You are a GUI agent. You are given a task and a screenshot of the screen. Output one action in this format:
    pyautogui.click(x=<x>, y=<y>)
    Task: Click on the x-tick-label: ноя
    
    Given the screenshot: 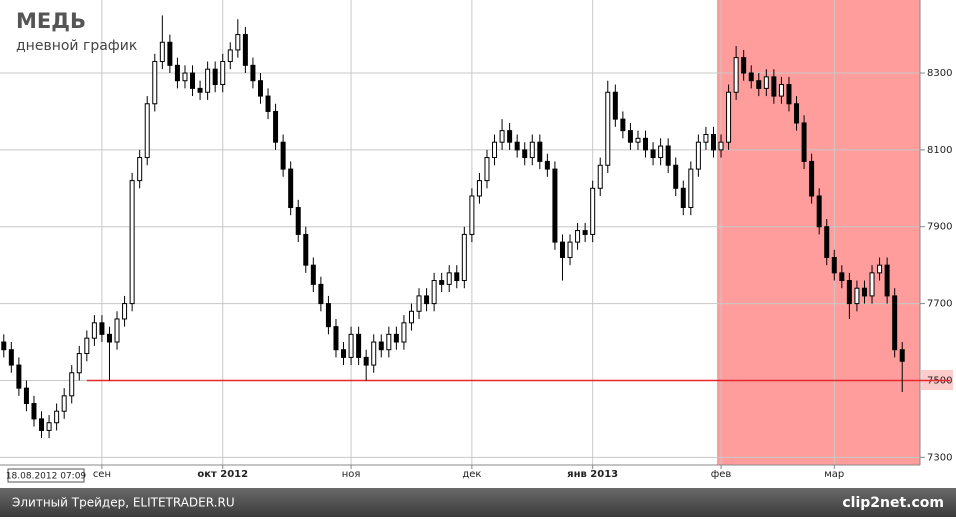 What is the action you would take?
    pyautogui.click(x=351, y=474)
    